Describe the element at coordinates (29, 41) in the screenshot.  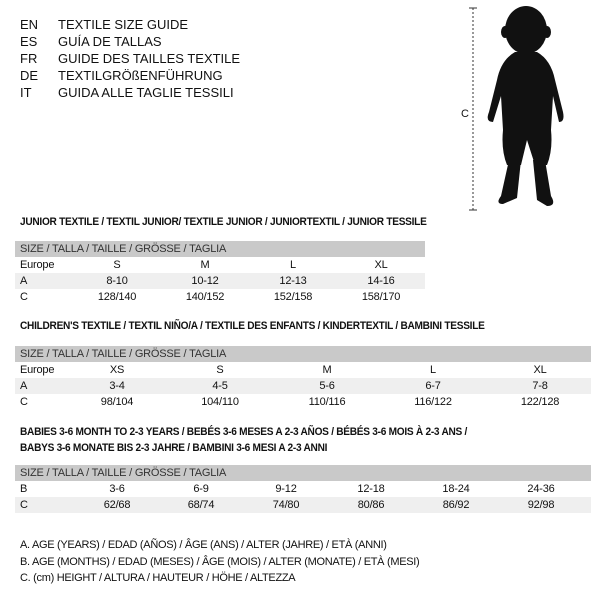
I see `language-code: ES` at that location.